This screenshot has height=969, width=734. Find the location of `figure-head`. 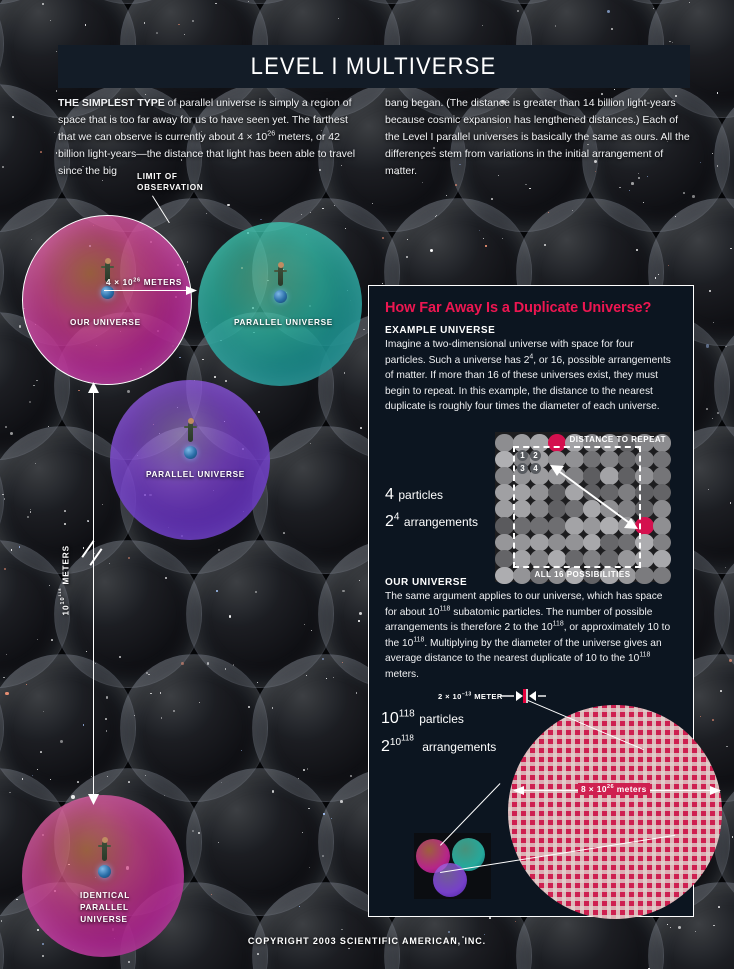

figure-head is located at coordinates (280, 265).